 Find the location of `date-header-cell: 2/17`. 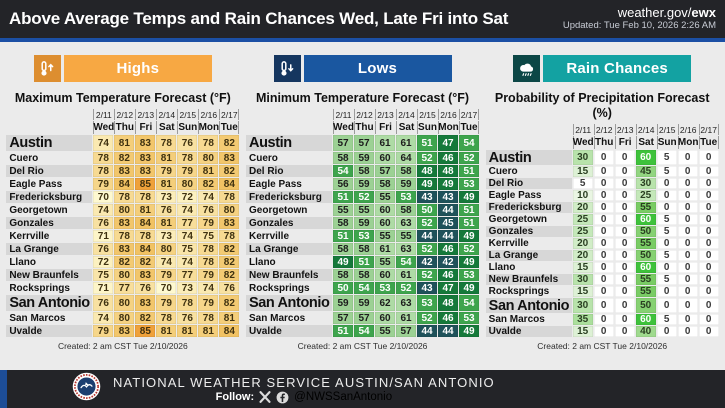

date-header-cell: 2/17 is located at coordinates (229, 114).